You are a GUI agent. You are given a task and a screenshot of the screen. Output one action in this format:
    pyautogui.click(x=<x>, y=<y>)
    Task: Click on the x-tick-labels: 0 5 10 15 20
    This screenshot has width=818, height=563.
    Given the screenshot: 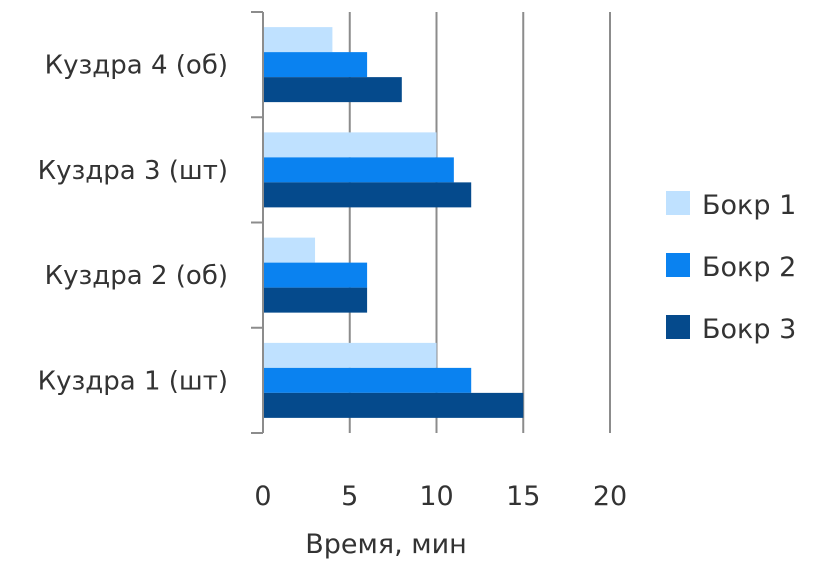 What is the action you would take?
    pyautogui.click(x=440, y=496)
    